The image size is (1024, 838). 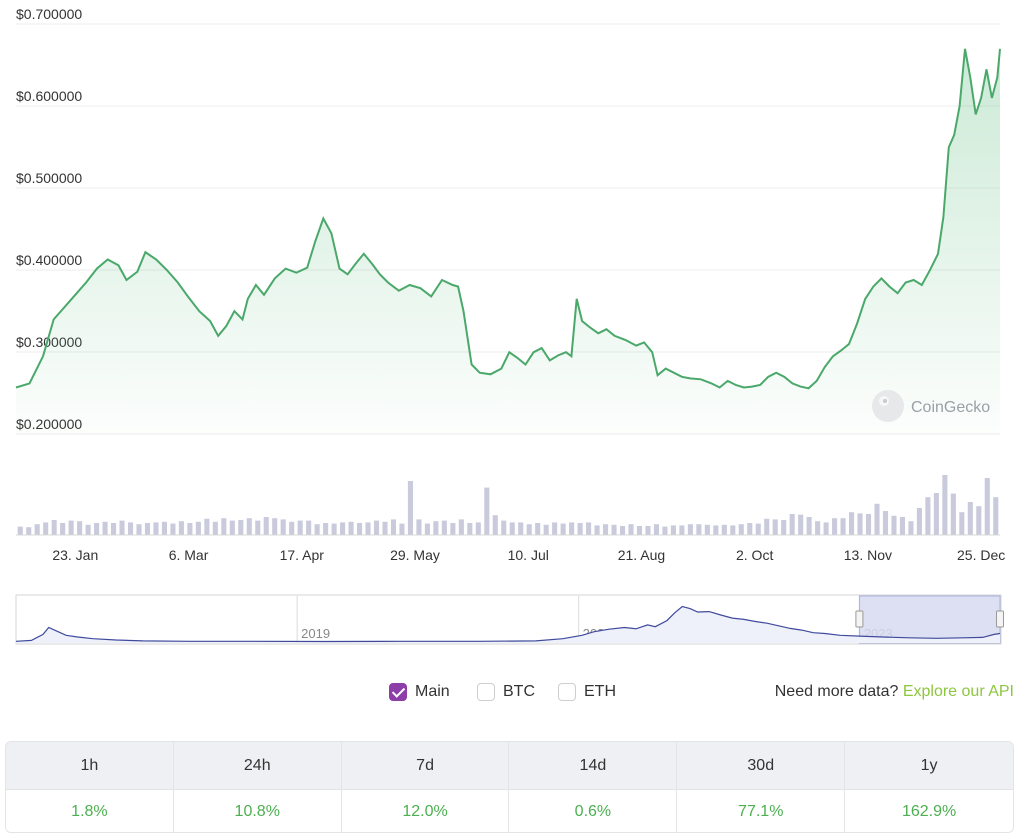 What do you see at coordinates (398, 692) in the screenshot?
I see `checkbox-checked-icon` at bounding box center [398, 692].